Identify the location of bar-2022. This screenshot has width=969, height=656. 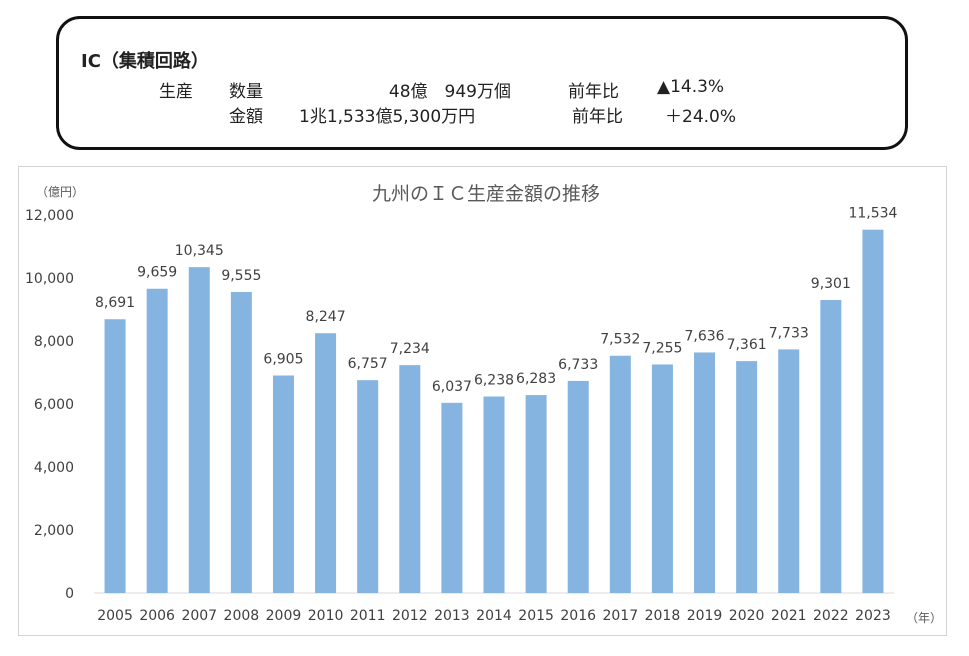
(831, 446).